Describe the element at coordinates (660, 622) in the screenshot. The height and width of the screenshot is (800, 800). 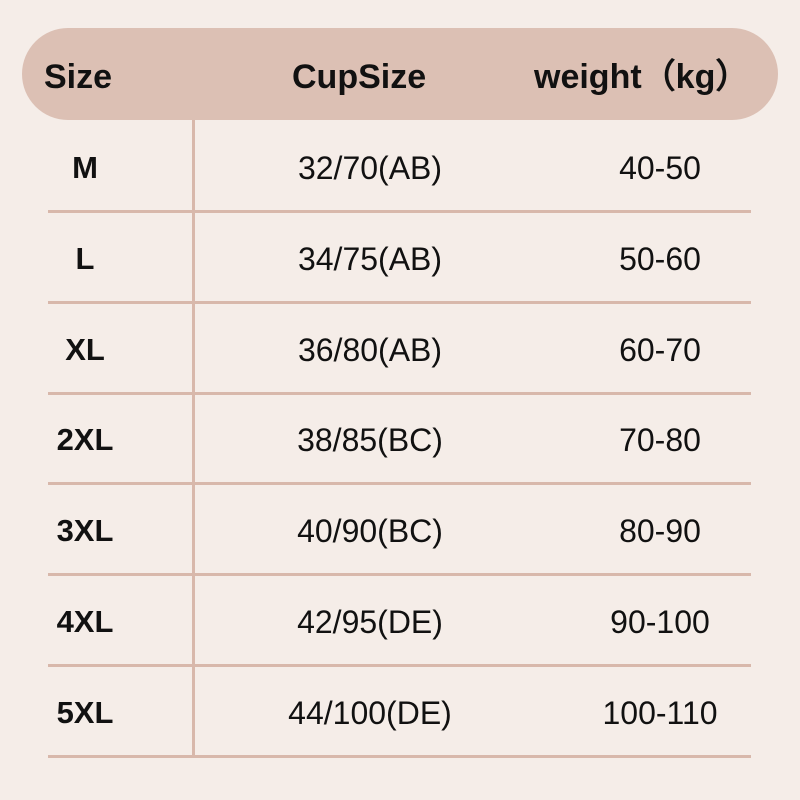
I see `weight-cell: 90-100` at that location.